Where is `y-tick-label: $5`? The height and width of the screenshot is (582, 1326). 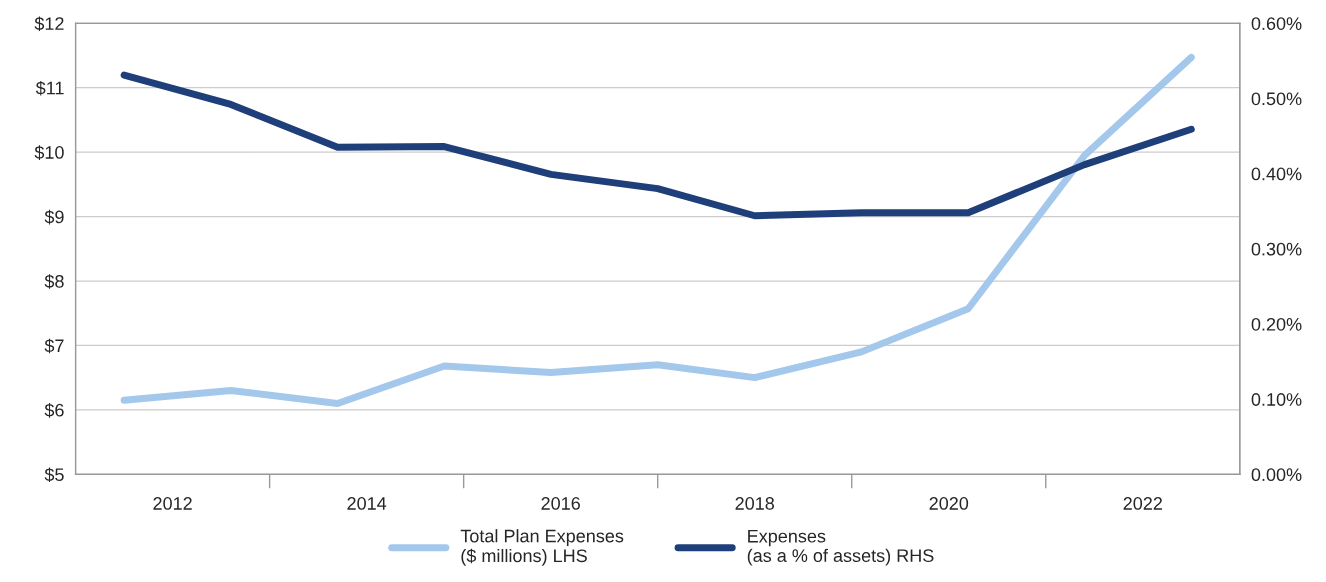 y-tick-label: $5 is located at coordinates (54, 475).